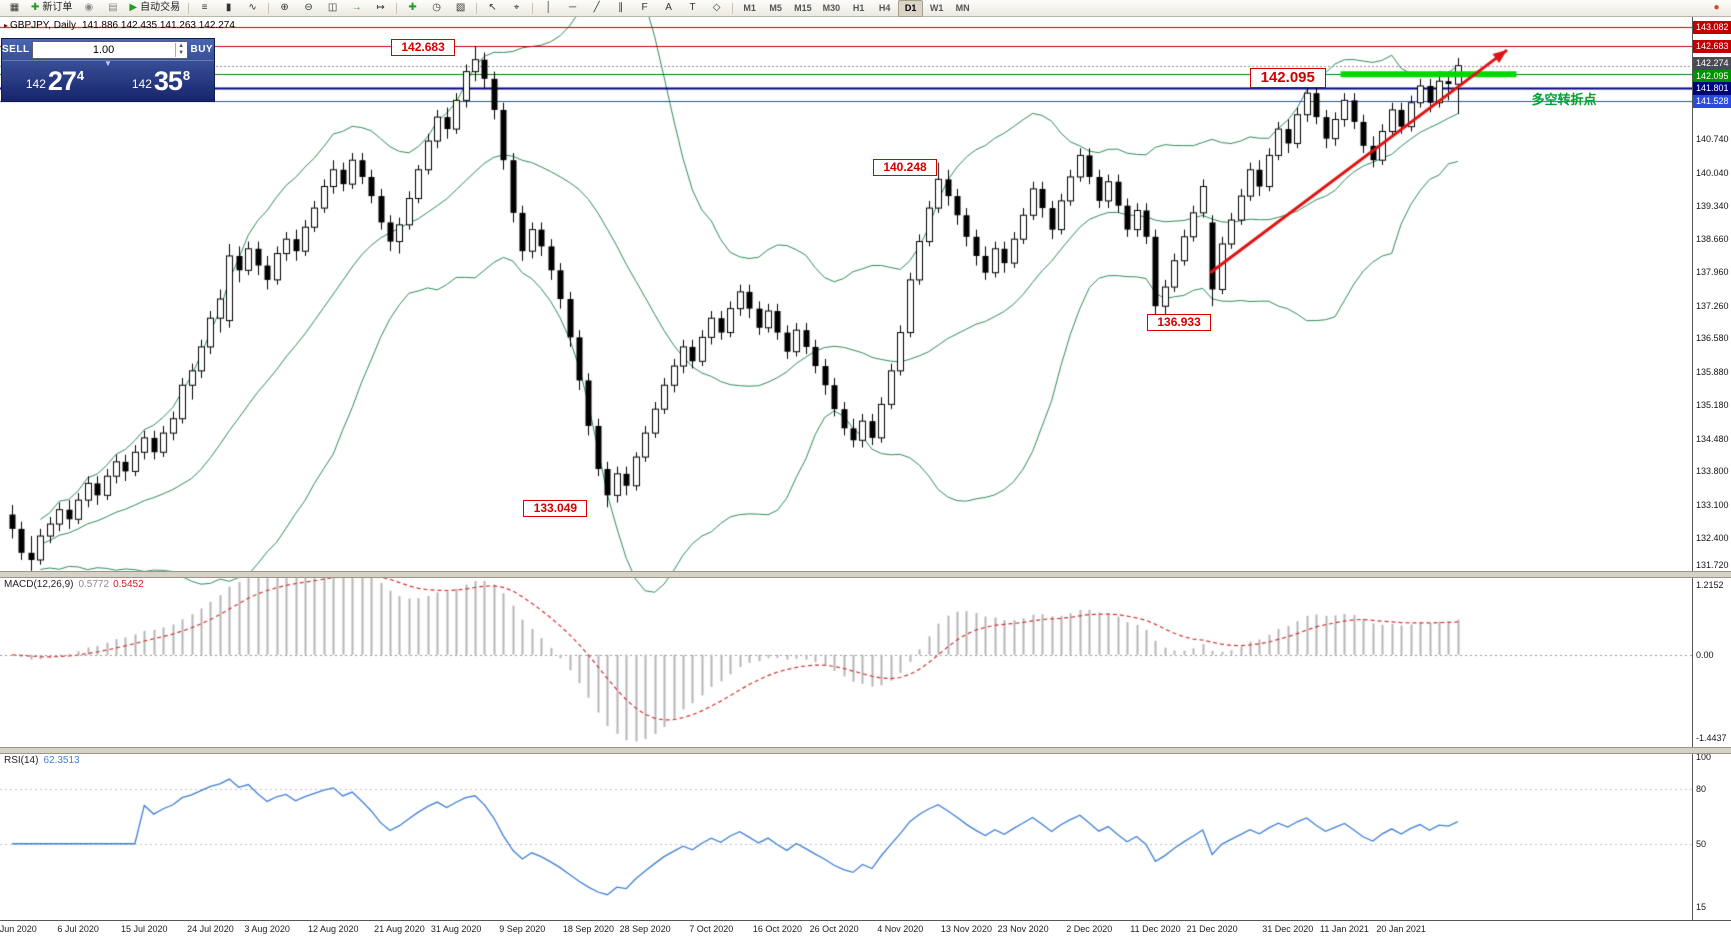  I want to click on indicators-button: ✚, so click(412, 8).